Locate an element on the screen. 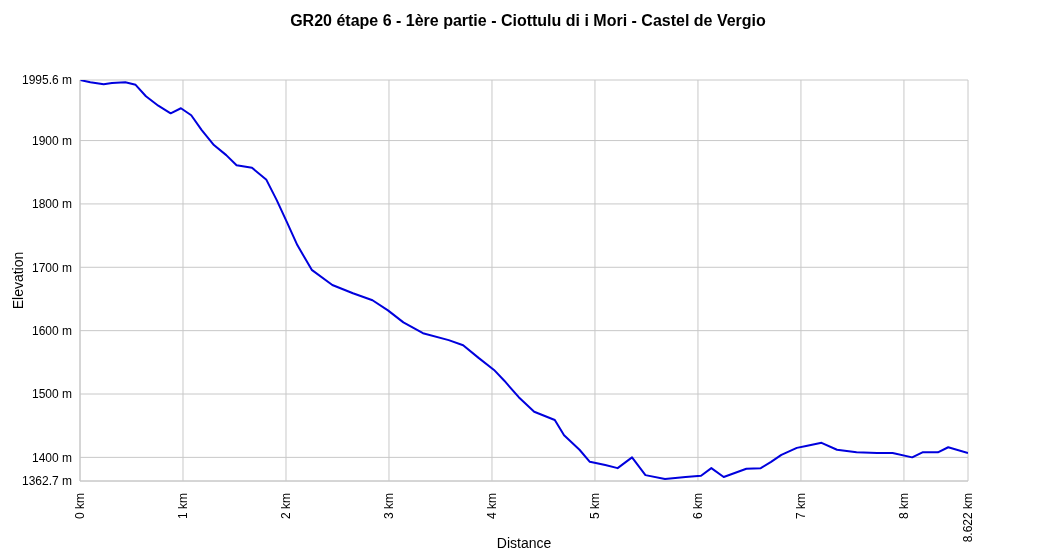  y-tick-label: 1995.6 m is located at coordinates (46, 80).